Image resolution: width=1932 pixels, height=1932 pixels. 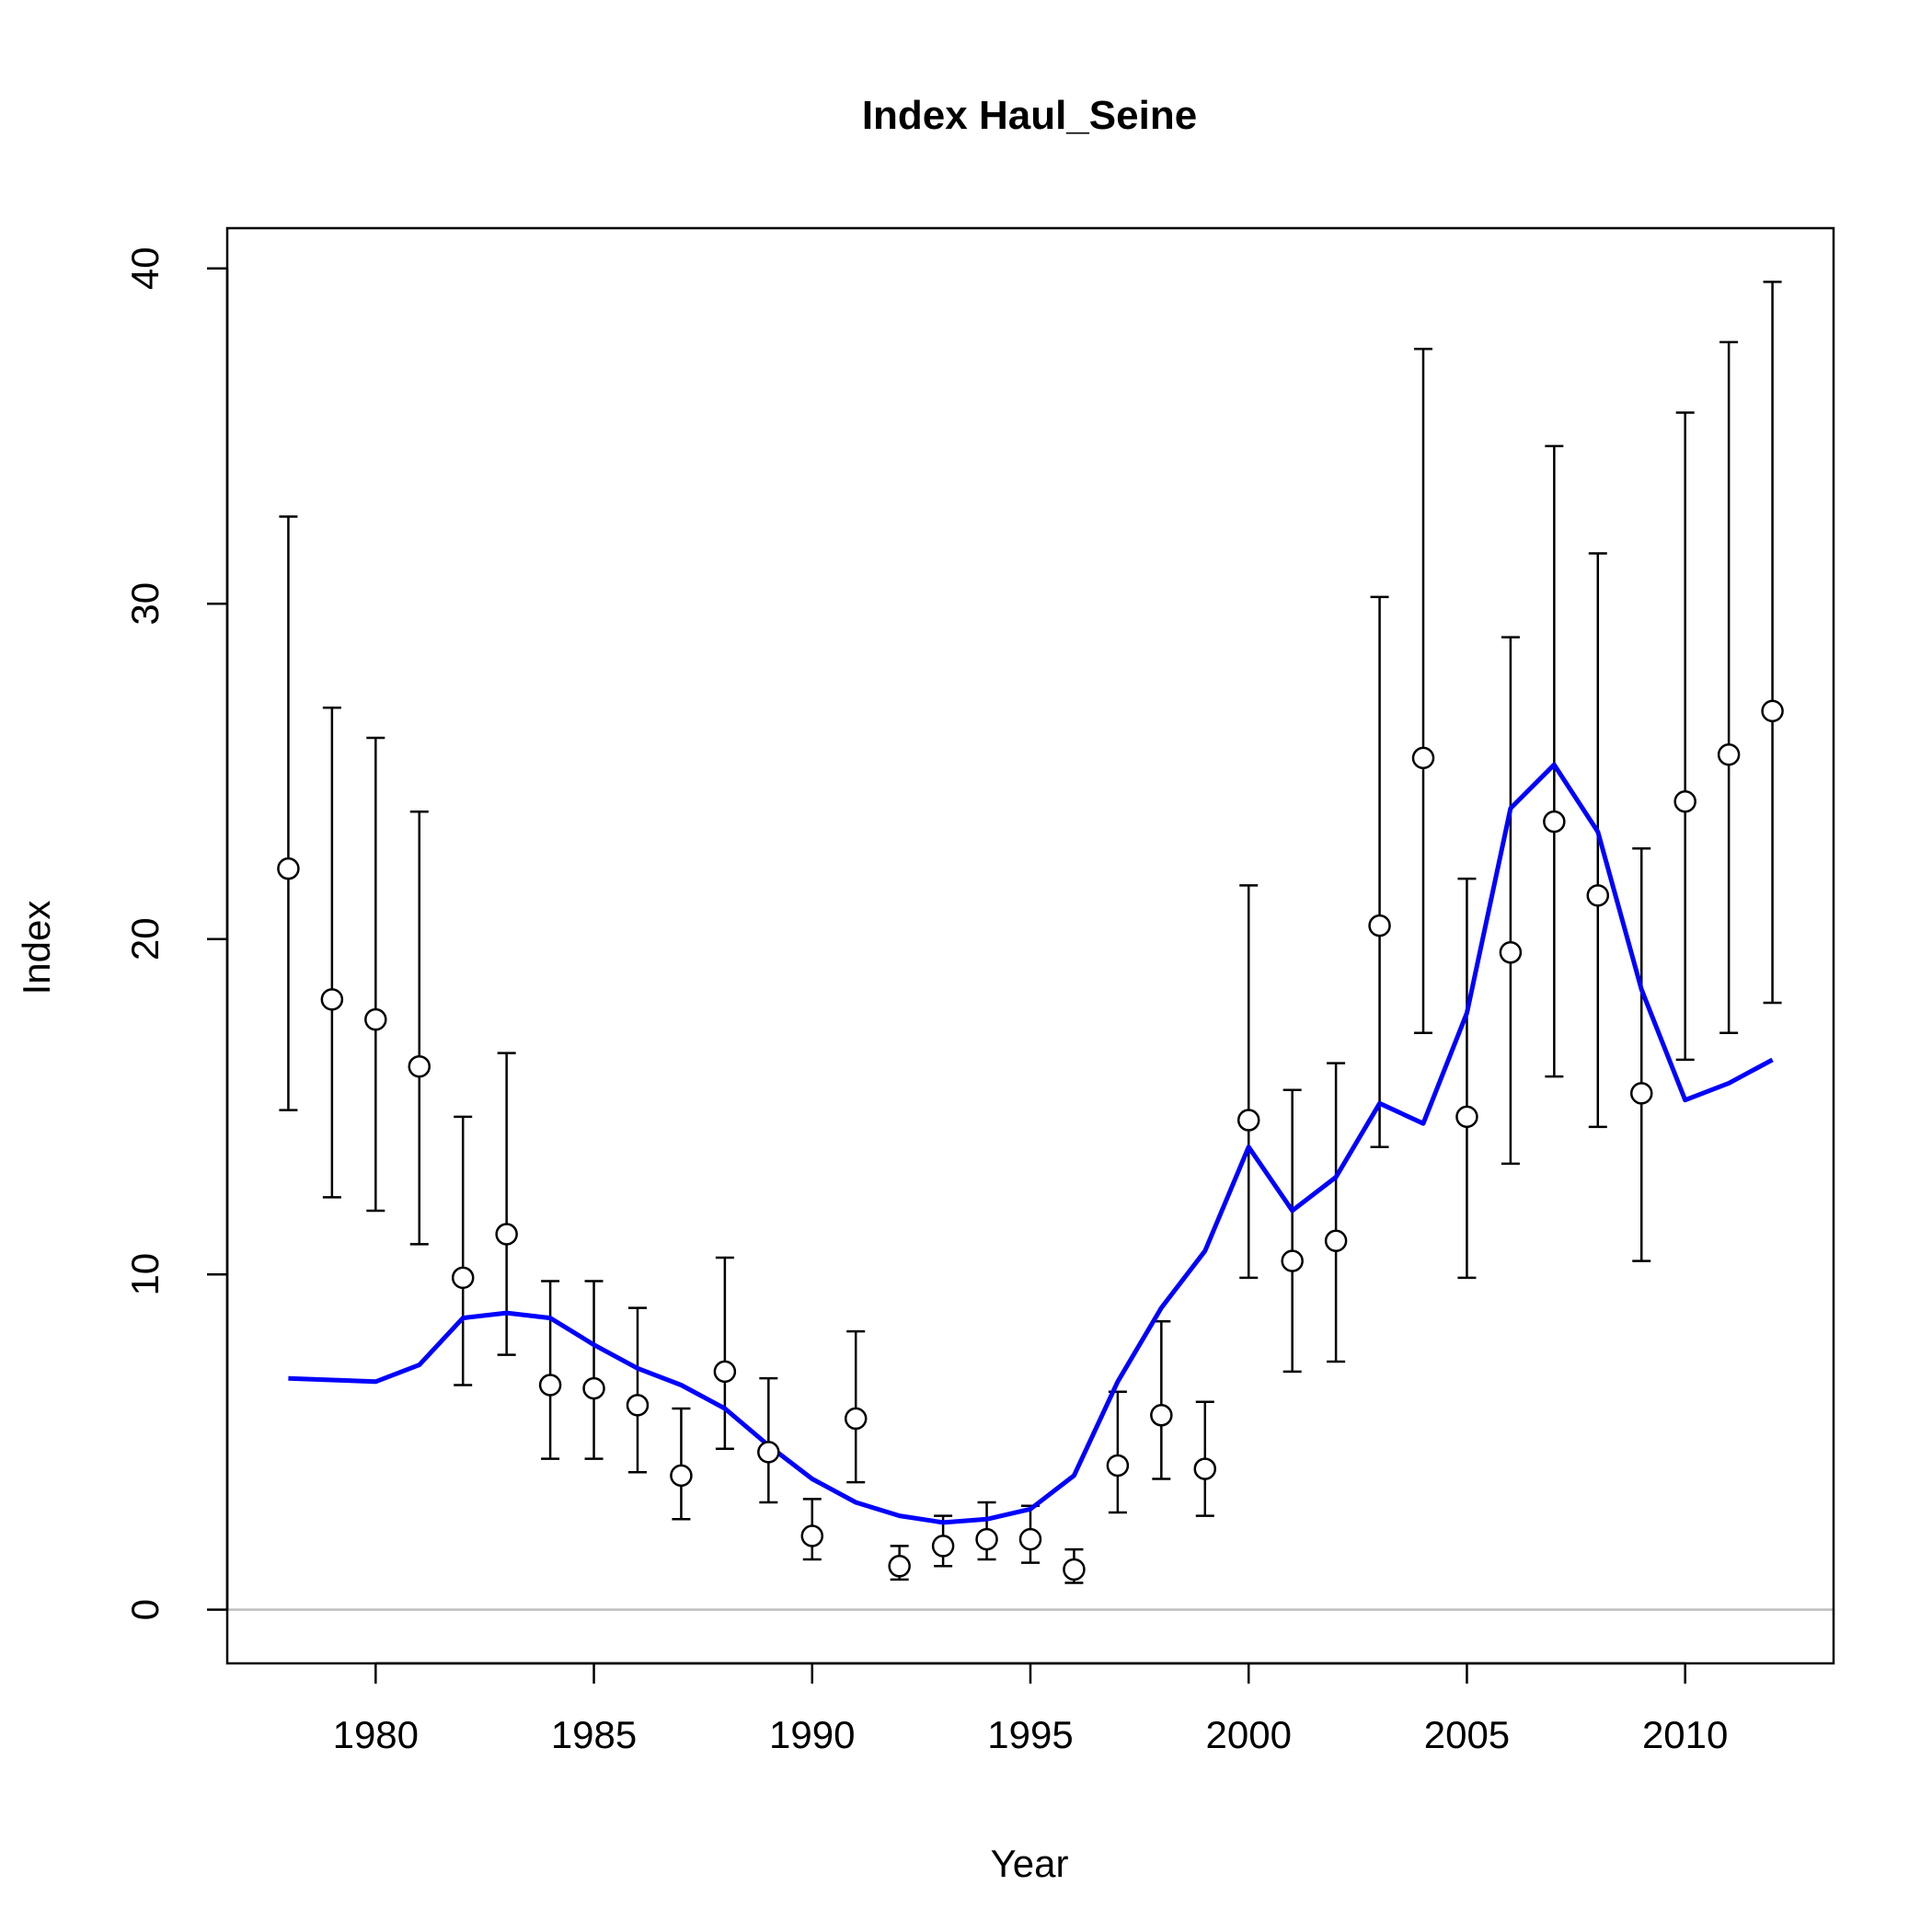 What do you see at coordinates (1030, 1863) in the screenshot?
I see `x-axis-label: Year` at bounding box center [1030, 1863].